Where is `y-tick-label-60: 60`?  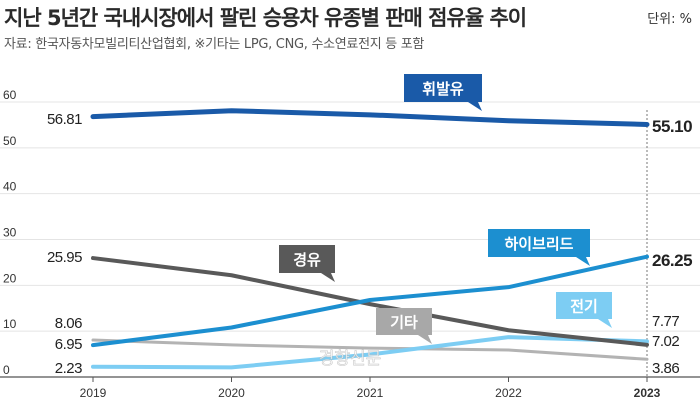 y-tick-label-60: 60 is located at coordinates (10, 95).